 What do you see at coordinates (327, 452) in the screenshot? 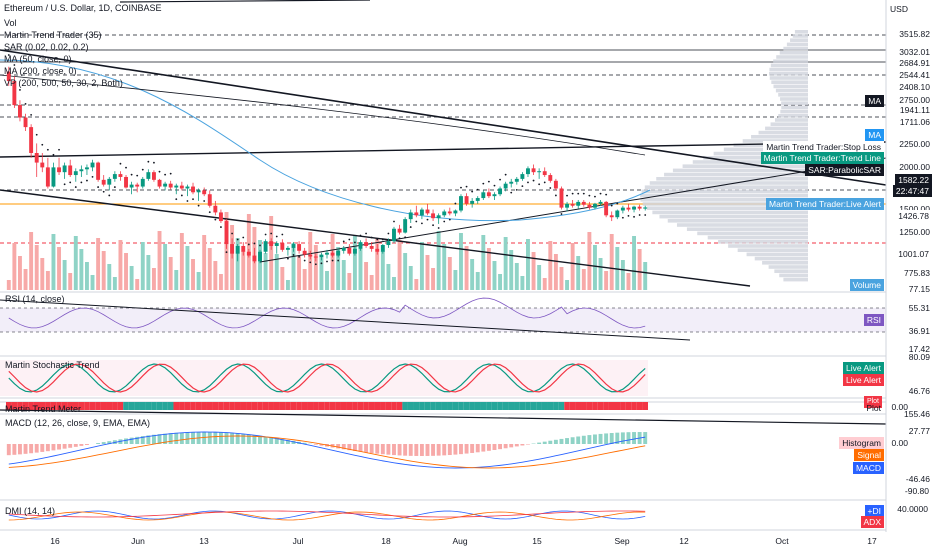
I see `signal-line` at bounding box center [327, 452].